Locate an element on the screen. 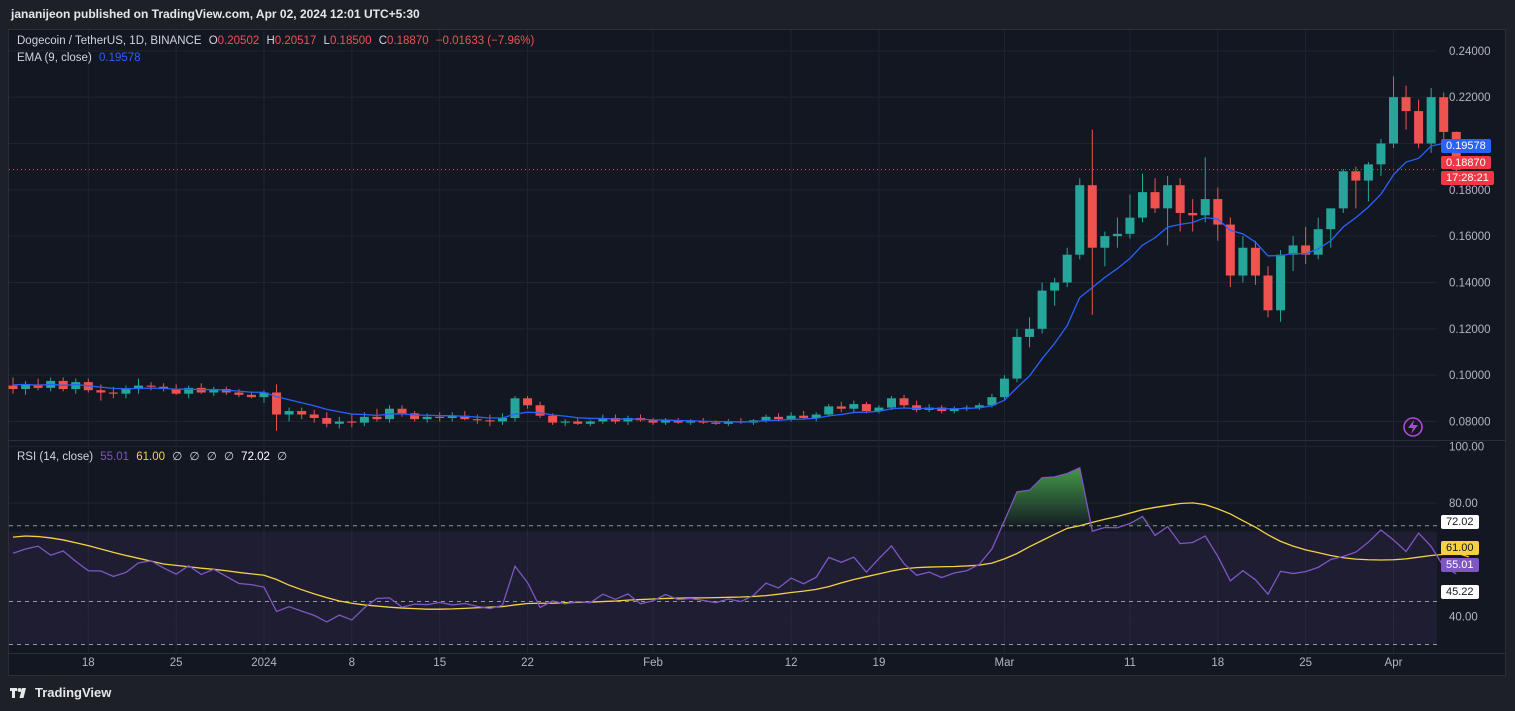 The image size is (1515, 711). time-axis-label-11: 18 is located at coordinates (1217, 663).